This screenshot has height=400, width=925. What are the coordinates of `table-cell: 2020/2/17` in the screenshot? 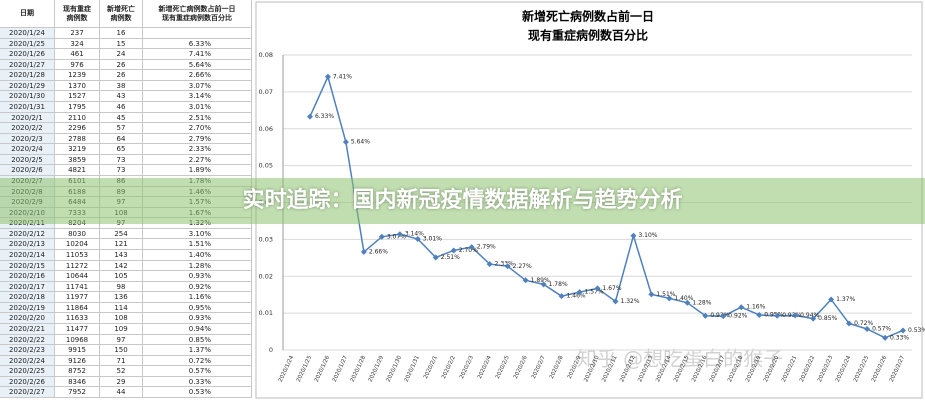 It's located at (27, 287).